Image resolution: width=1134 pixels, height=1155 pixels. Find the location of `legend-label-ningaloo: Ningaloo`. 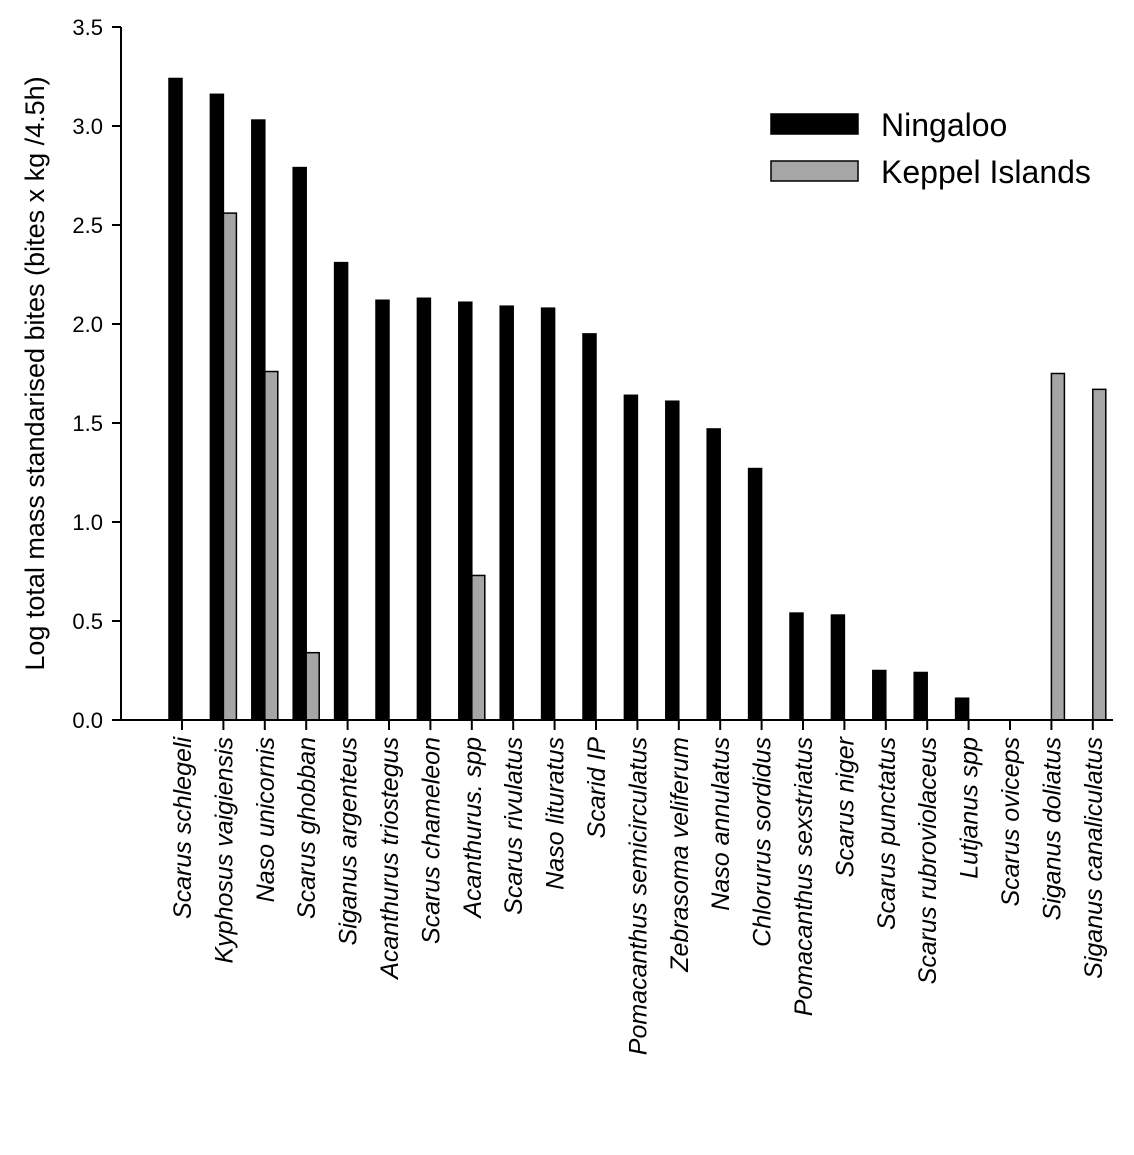

legend-label-ningaloo: Ningaloo is located at coordinates (944, 125).